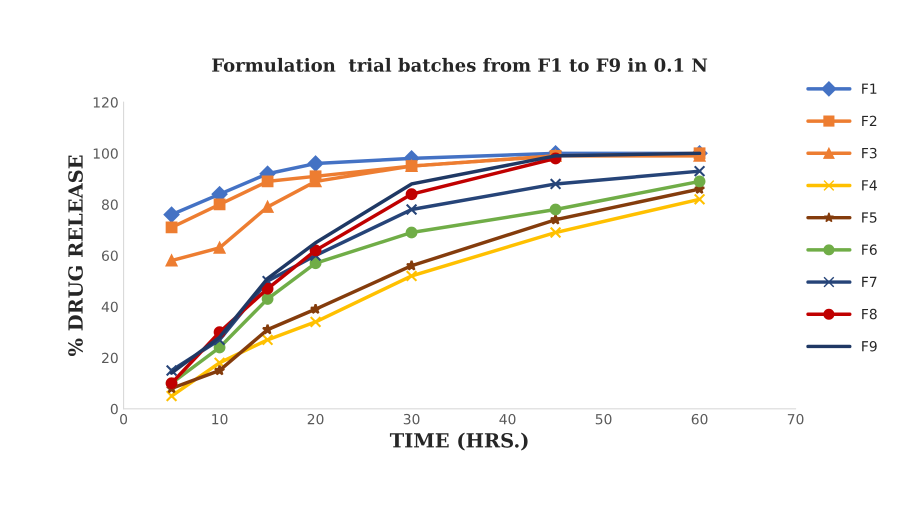 This screenshot has width=902, height=511. Describe the element at coordinates (796, 419) in the screenshot. I see `x-tick-label: 70` at that location.